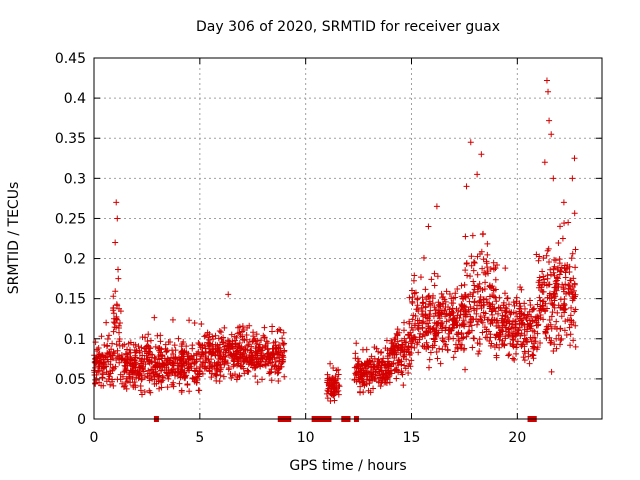 This screenshot has width=640, height=480. I want to click on y-tick-label: 0.3, so click(75, 179).